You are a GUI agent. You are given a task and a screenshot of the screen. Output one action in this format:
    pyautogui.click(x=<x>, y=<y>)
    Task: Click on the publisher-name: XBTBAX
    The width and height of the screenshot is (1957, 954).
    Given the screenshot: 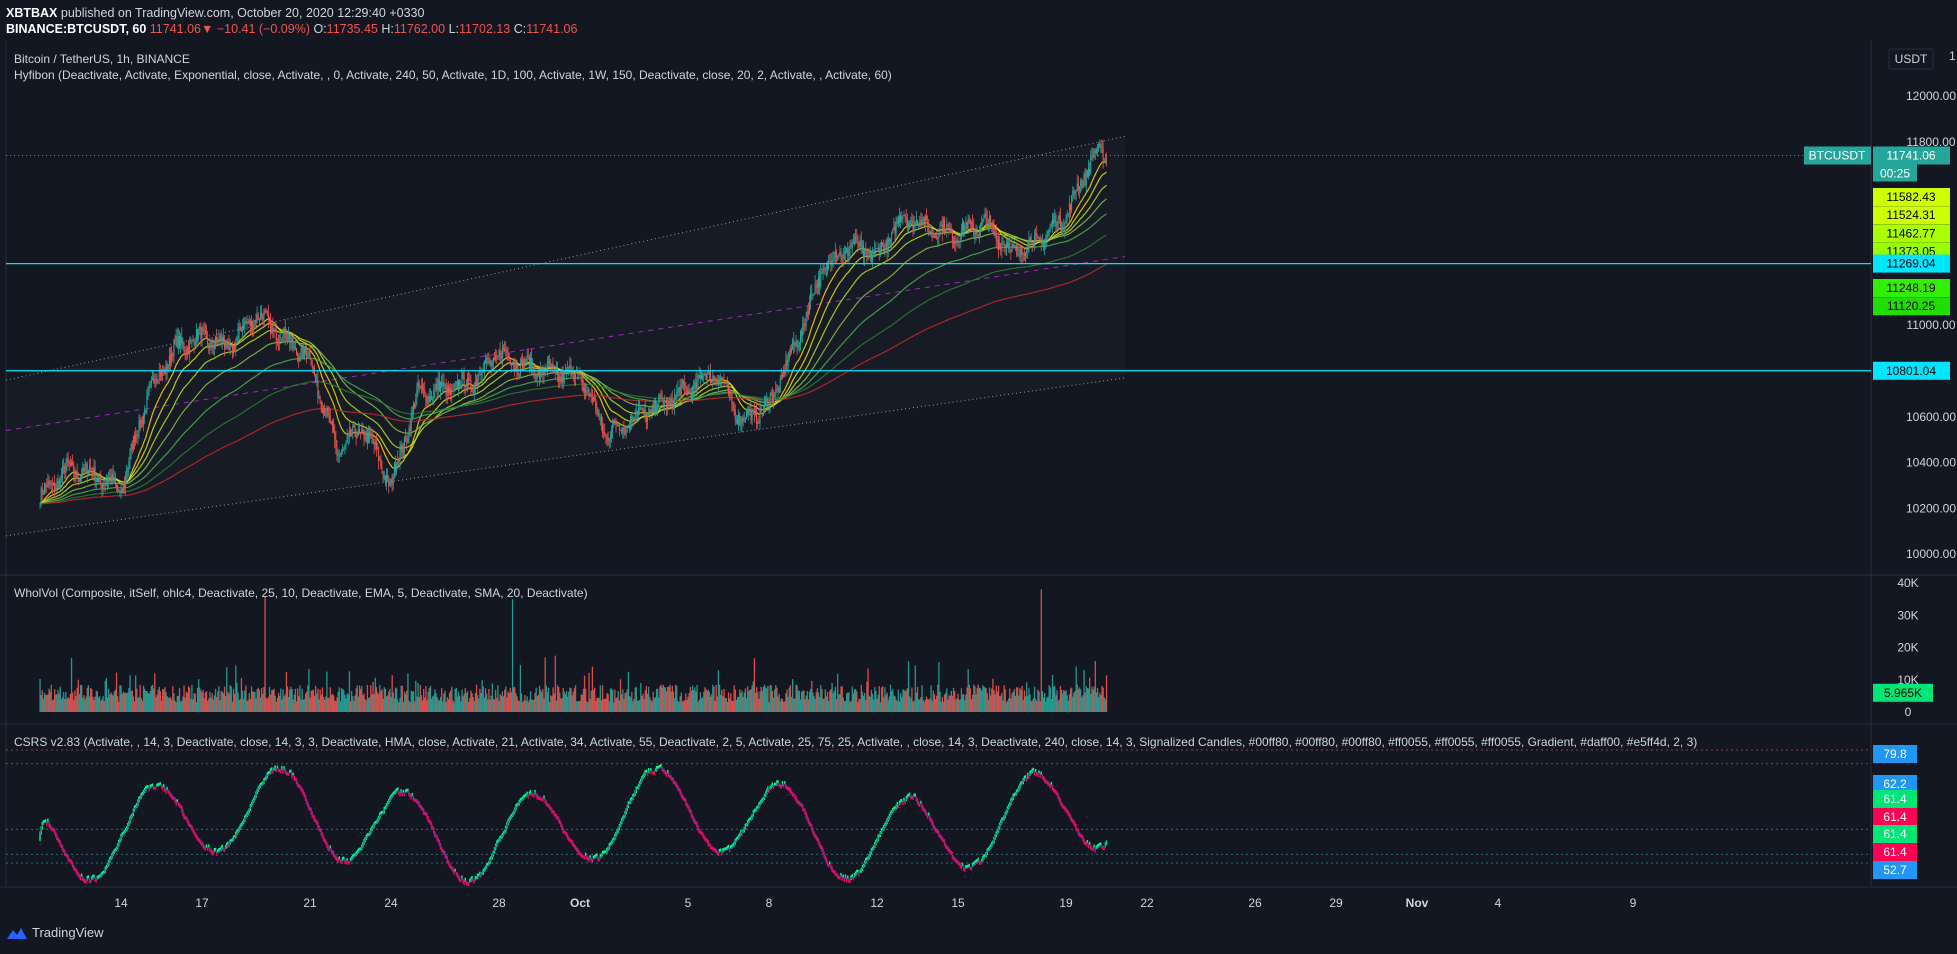 What is the action you would take?
    pyautogui.click(x=32, y=13)
    